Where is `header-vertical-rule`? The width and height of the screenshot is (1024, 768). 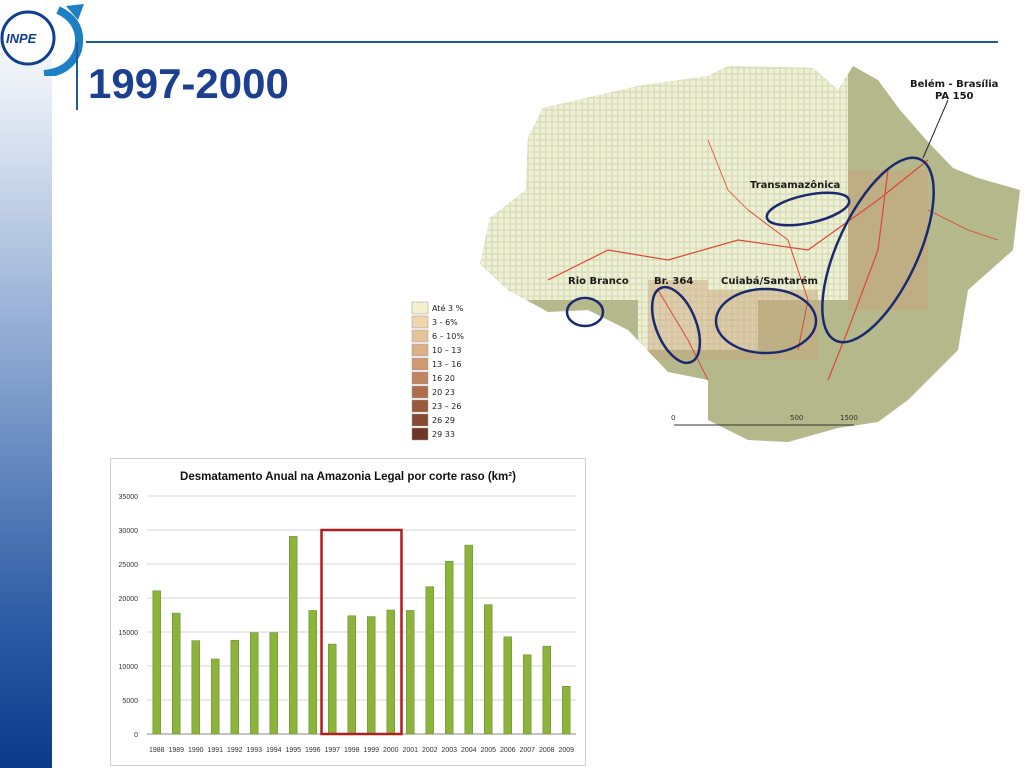
header-vertical-rule is located at coordinates (77, 76).